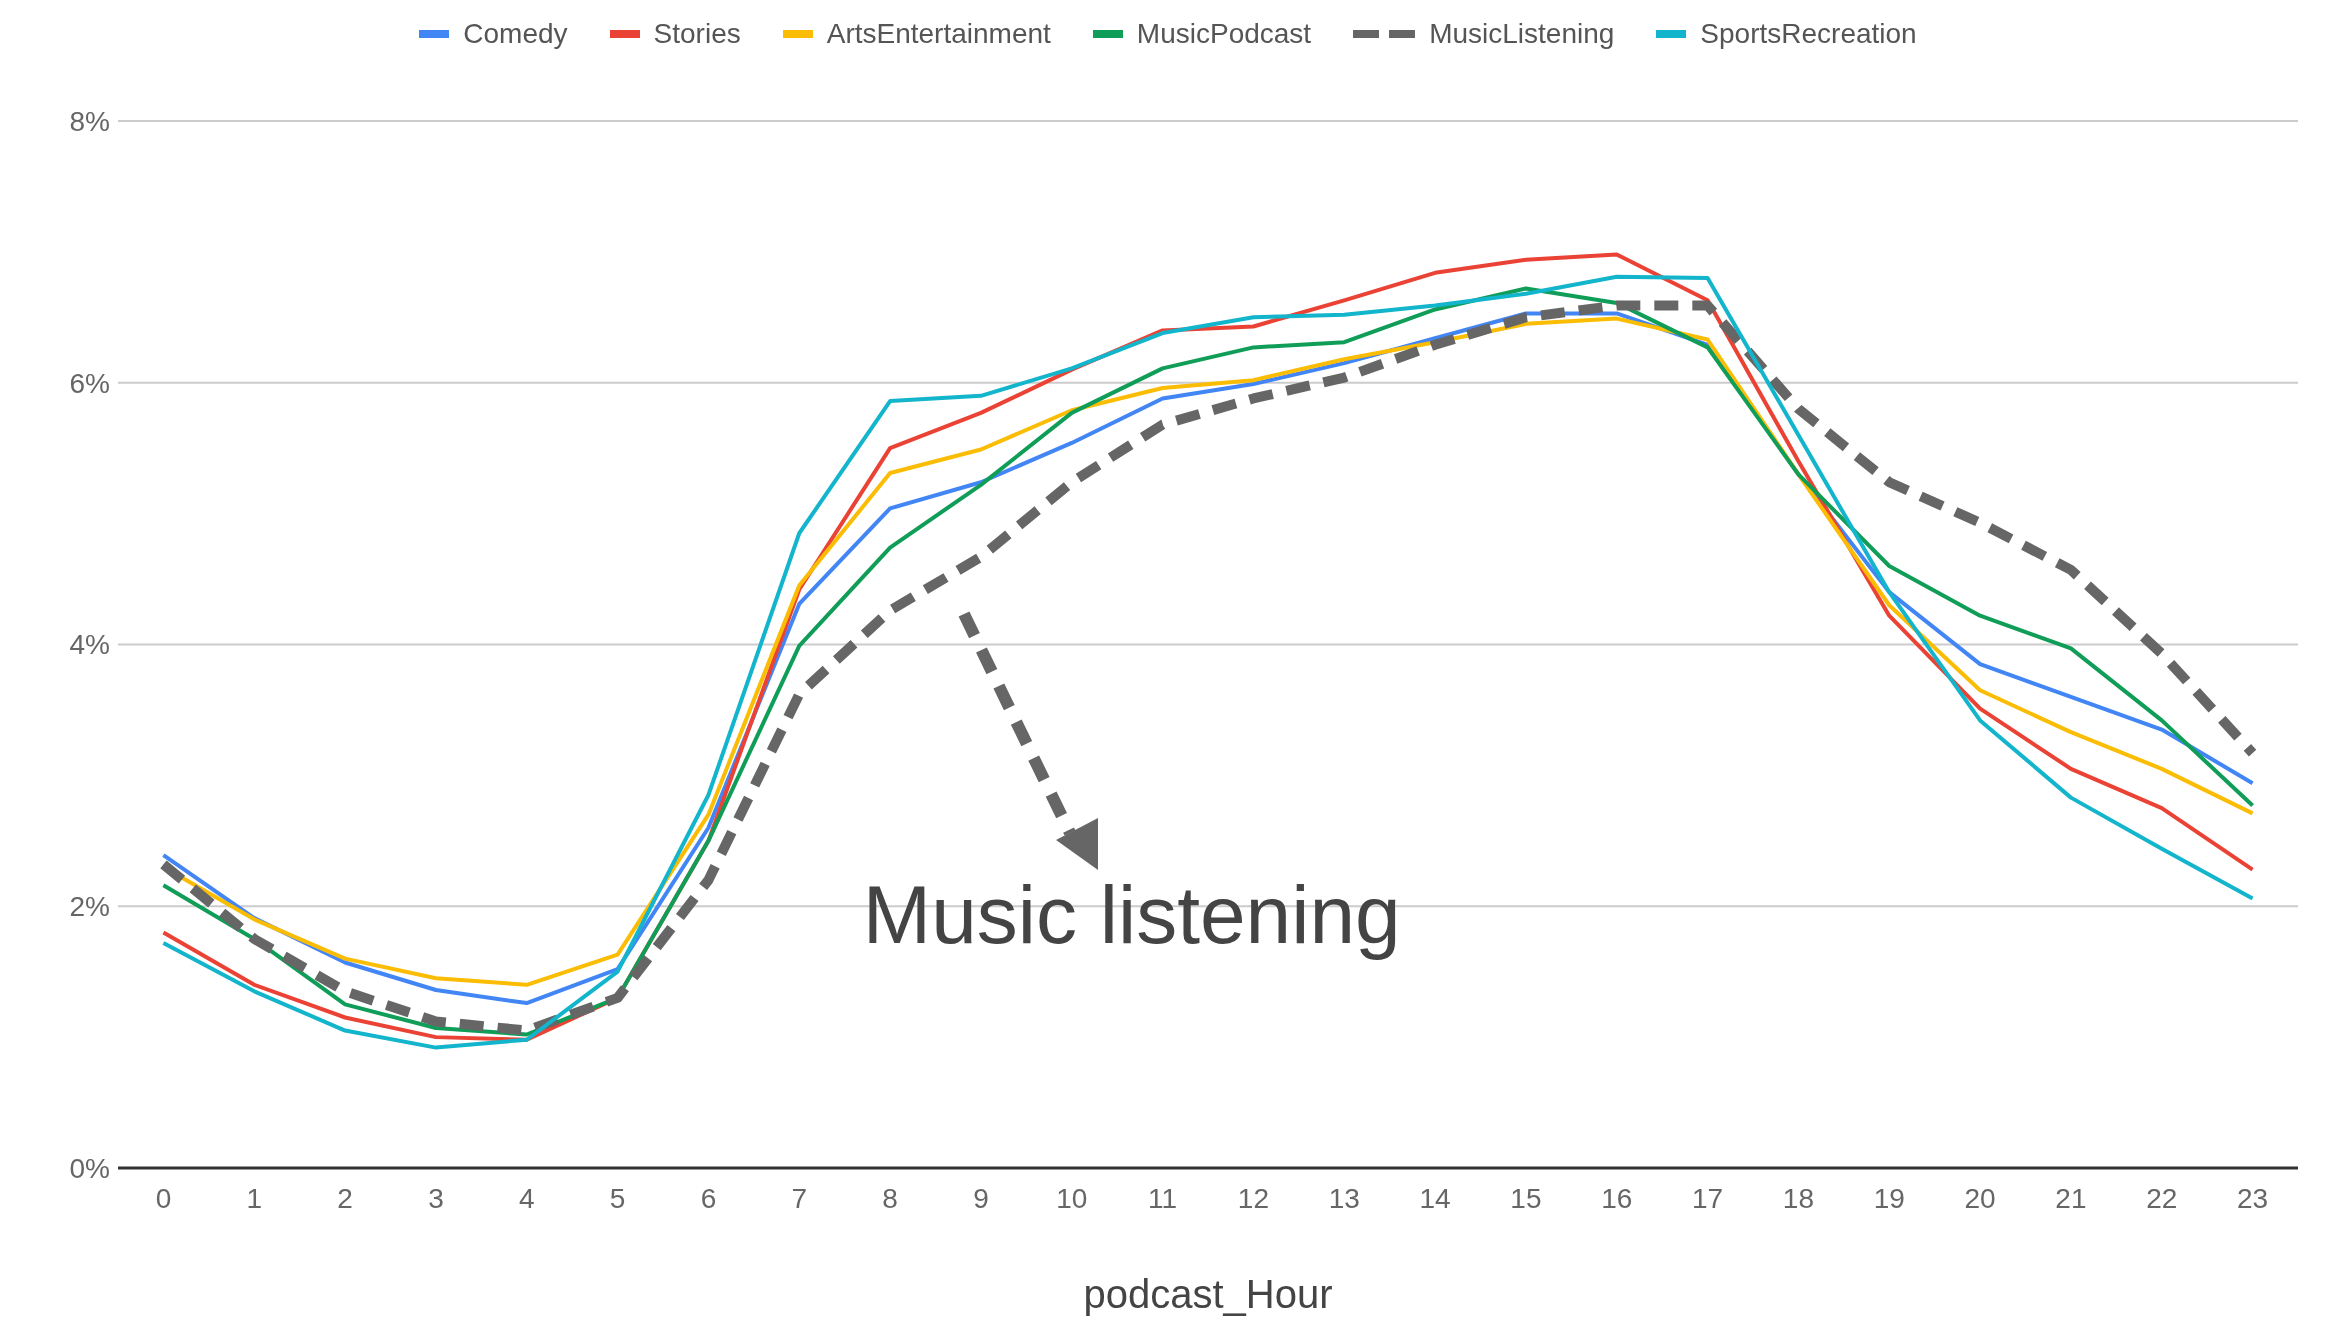 Image resolution: width=2337 pixels, height=1322 pixels. I want to click on legend-label: MusicListening, so click(1522, 34).